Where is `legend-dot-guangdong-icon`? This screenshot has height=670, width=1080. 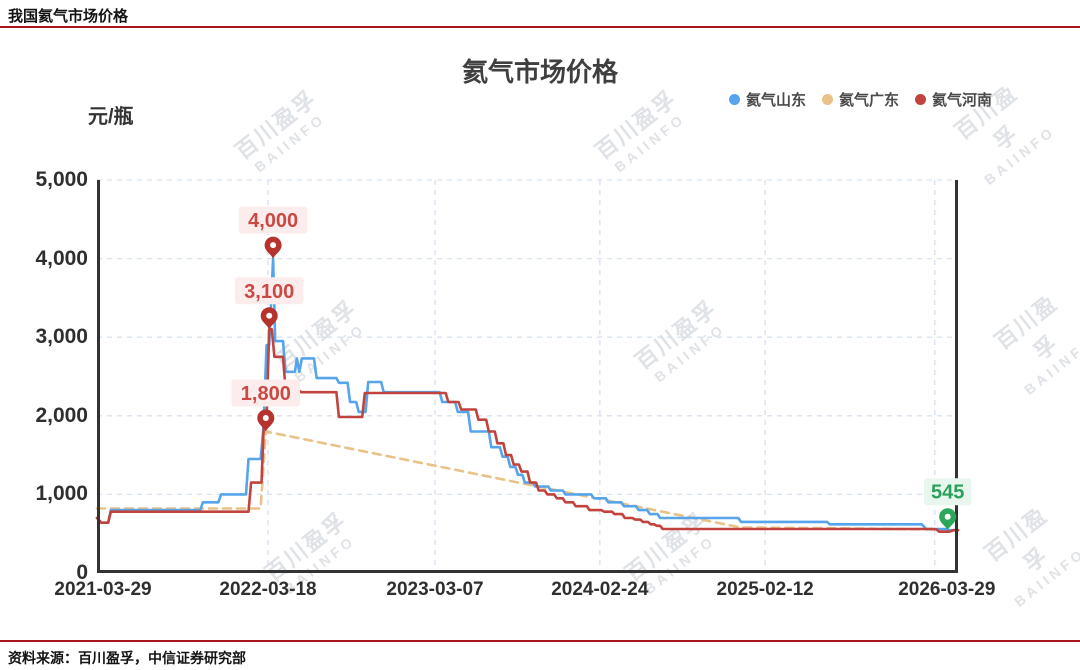
legend-dot-guangdong-icon is located at coordinates (827, 99).